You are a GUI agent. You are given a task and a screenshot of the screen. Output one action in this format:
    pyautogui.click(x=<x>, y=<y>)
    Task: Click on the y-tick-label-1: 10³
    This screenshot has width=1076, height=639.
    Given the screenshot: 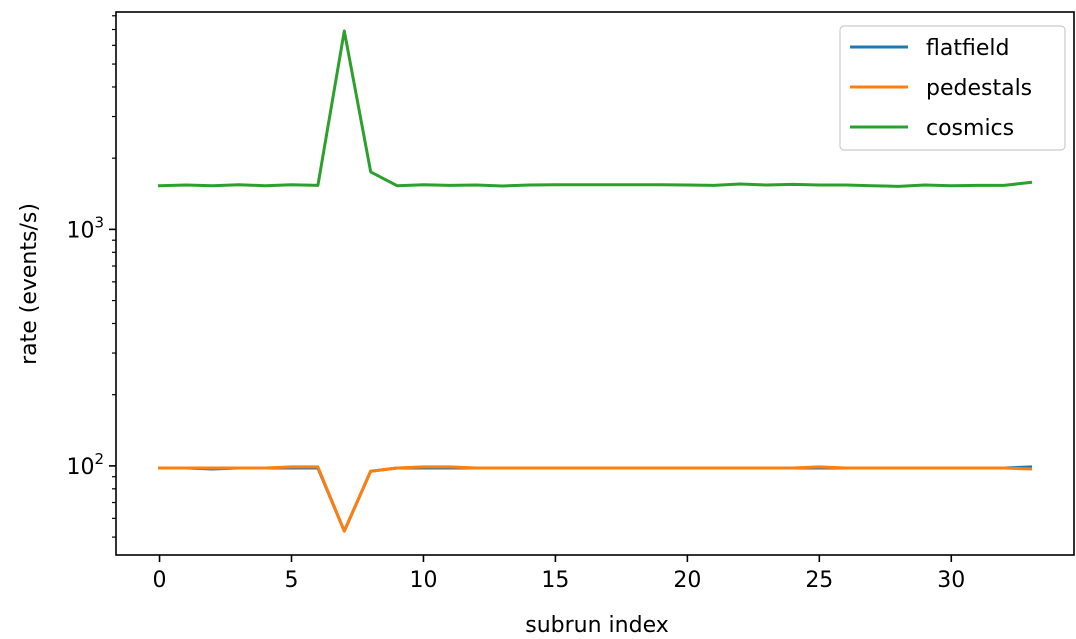 What is the action you would take?
    pyautogui.click(x=85, y=228)
    